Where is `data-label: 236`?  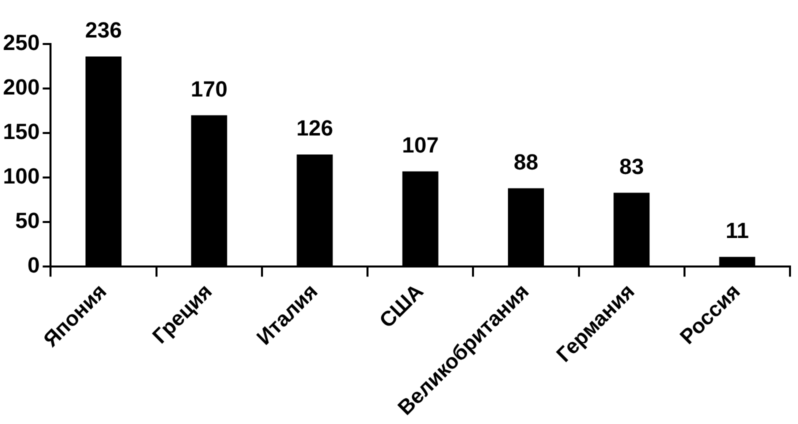 data-label: 236 is located at coordinates (103, 30).